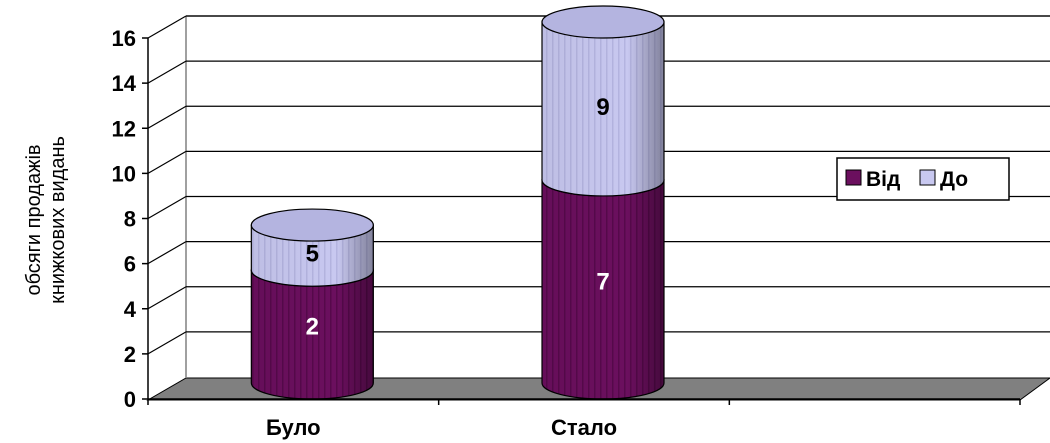 The width and height of the screenshot is (1050, 443). What do you see at coordinates (130, 264) in the screenshot?
I see `y-tick-label: 6` at bounding box center [130, 264].